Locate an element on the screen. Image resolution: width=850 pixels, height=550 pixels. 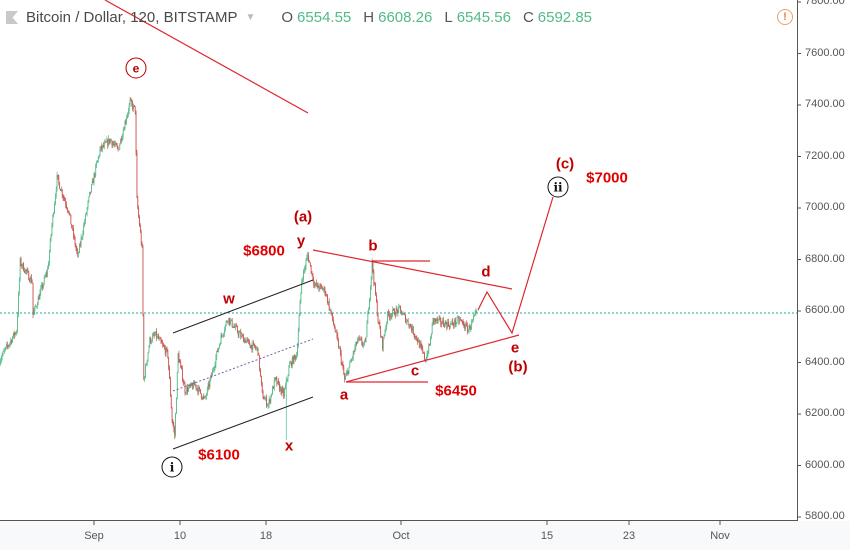
symbol-title: Bitcoin / Dollar, 120, BITSTAMP is located at coordinates (132, 17).